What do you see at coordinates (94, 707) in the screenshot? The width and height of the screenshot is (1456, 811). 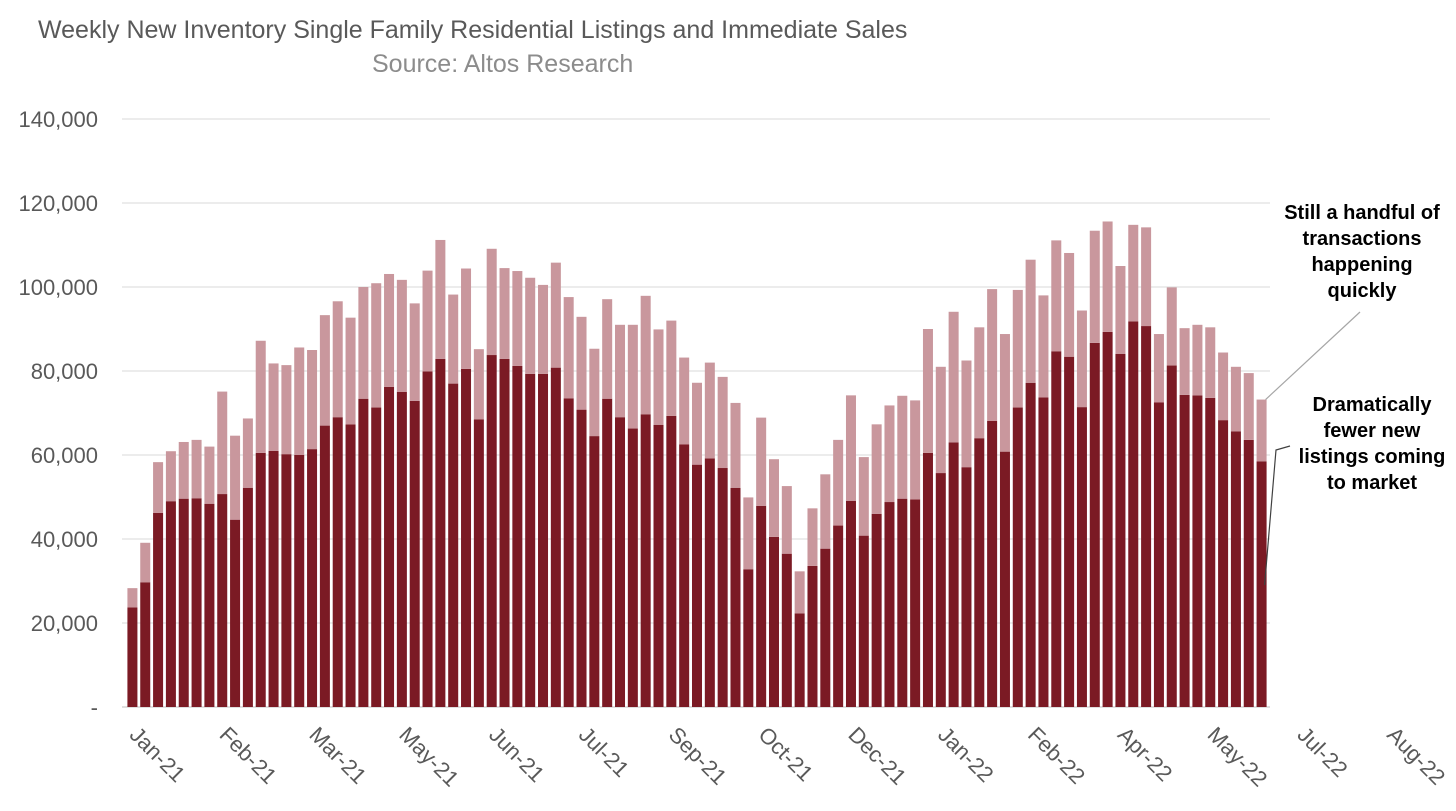 I see `y-tick-label: -` at bounding box center [94, 707].